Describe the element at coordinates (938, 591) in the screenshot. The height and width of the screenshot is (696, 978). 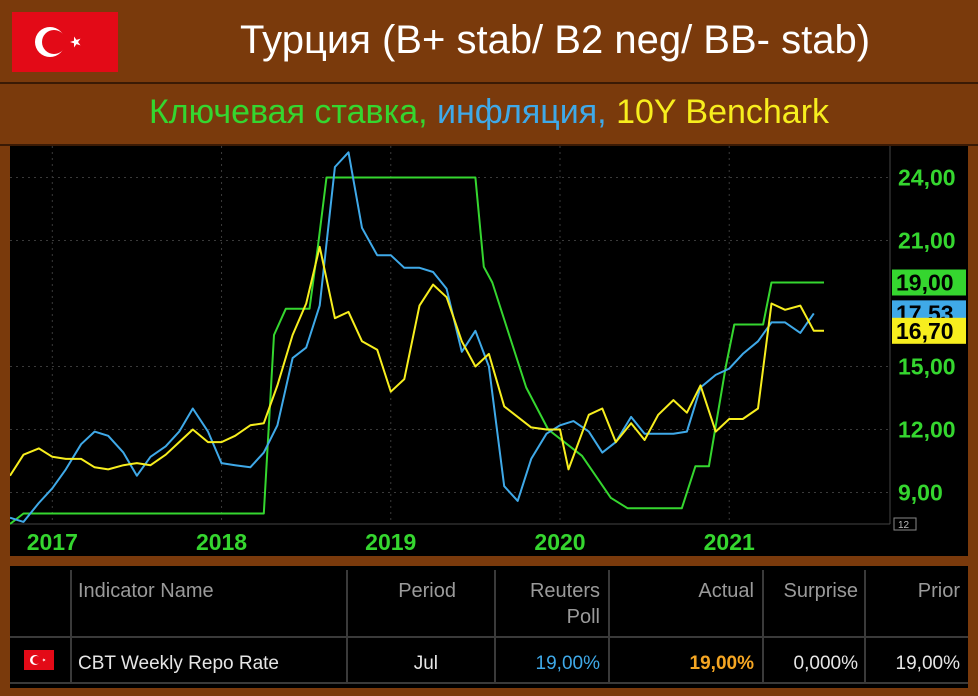
I see `header-prior: Prior` at that location.